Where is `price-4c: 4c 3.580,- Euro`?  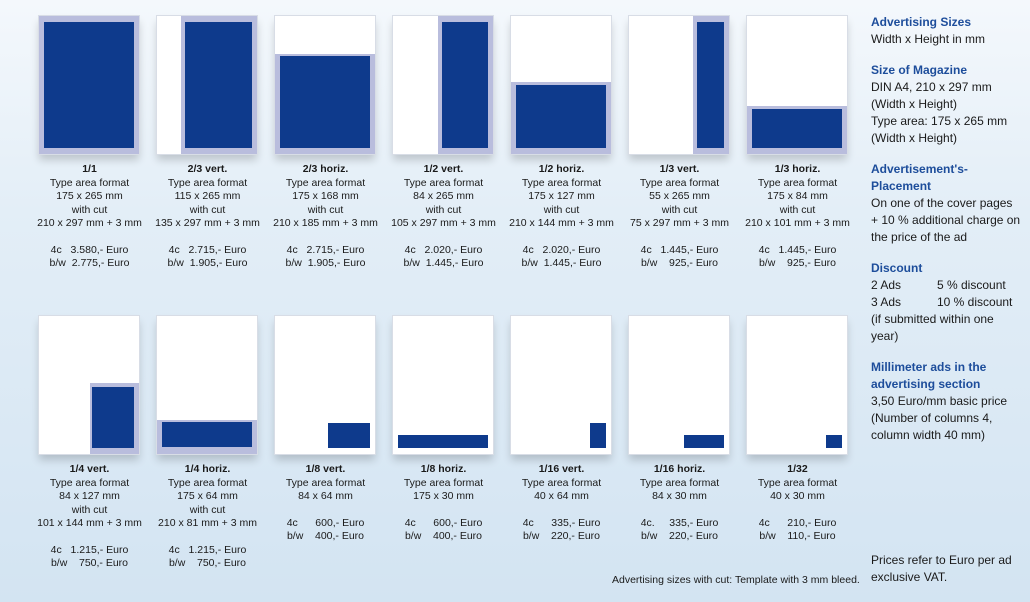 price-4c: 4c 3.580,- Euro is located at coordinates (89, 249).